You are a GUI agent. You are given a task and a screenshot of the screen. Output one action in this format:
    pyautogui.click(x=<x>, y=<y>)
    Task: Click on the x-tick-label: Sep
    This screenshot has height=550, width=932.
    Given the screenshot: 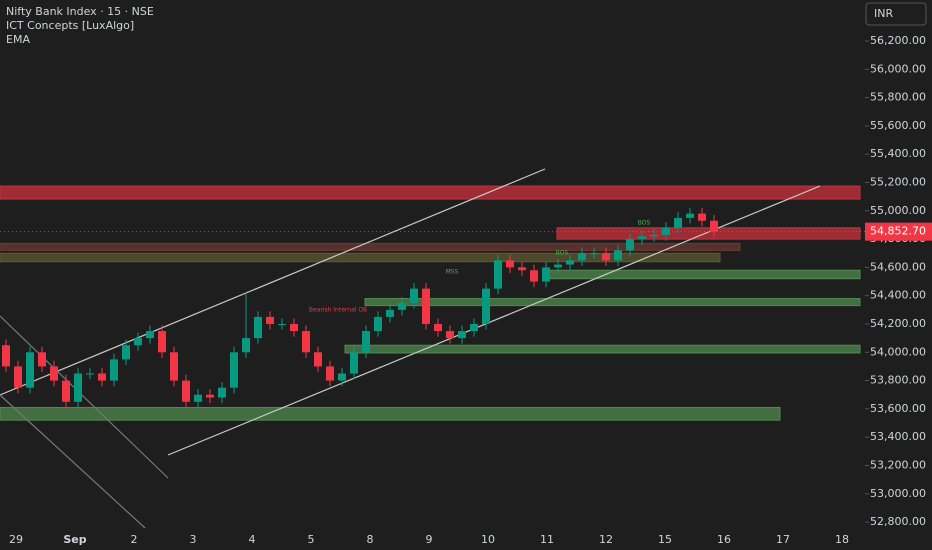 What is the action you would take?
    pyautogui.click(x=74, y=539)
    